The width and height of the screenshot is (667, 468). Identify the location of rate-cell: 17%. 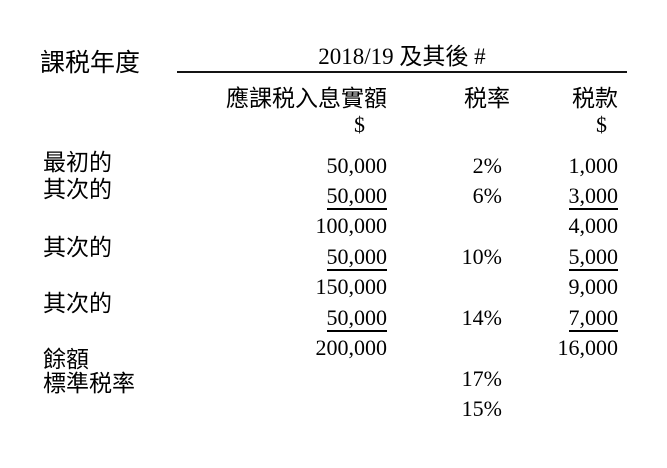
(481, 378).